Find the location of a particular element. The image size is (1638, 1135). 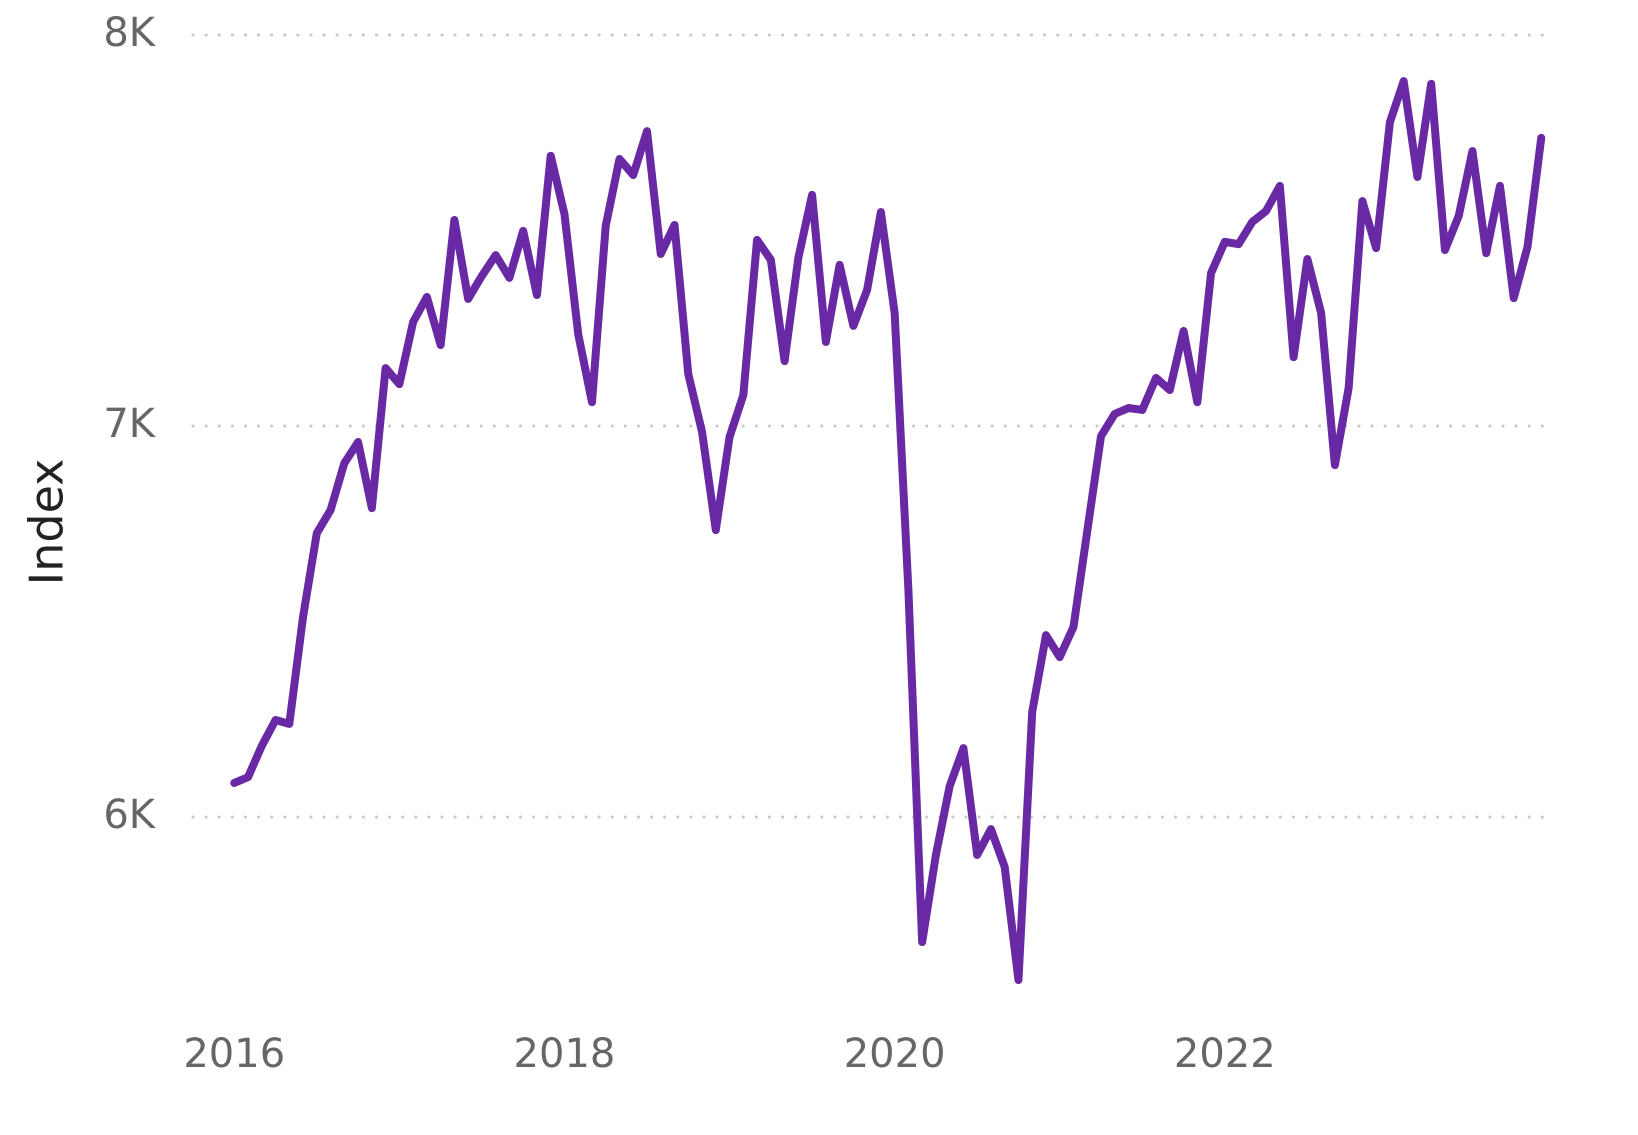

y-tick-label: 8K is located at coordinates (129, 33).